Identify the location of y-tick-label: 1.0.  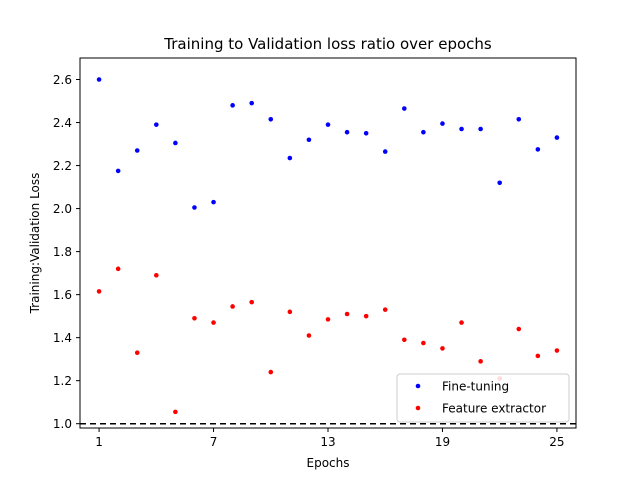
(62, 424).